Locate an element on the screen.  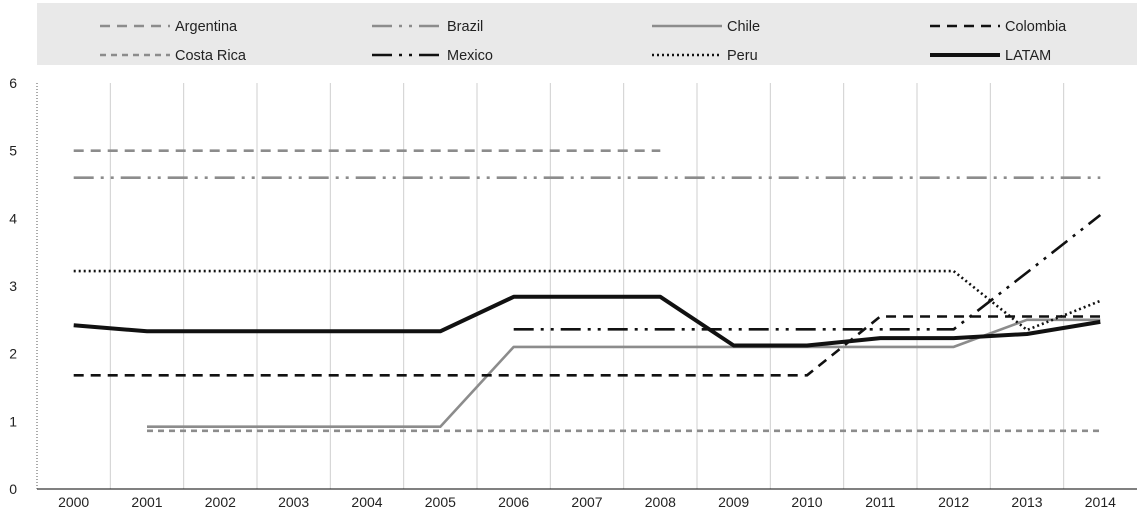
legend-label: Brazil is located at coordinates (465, 27).